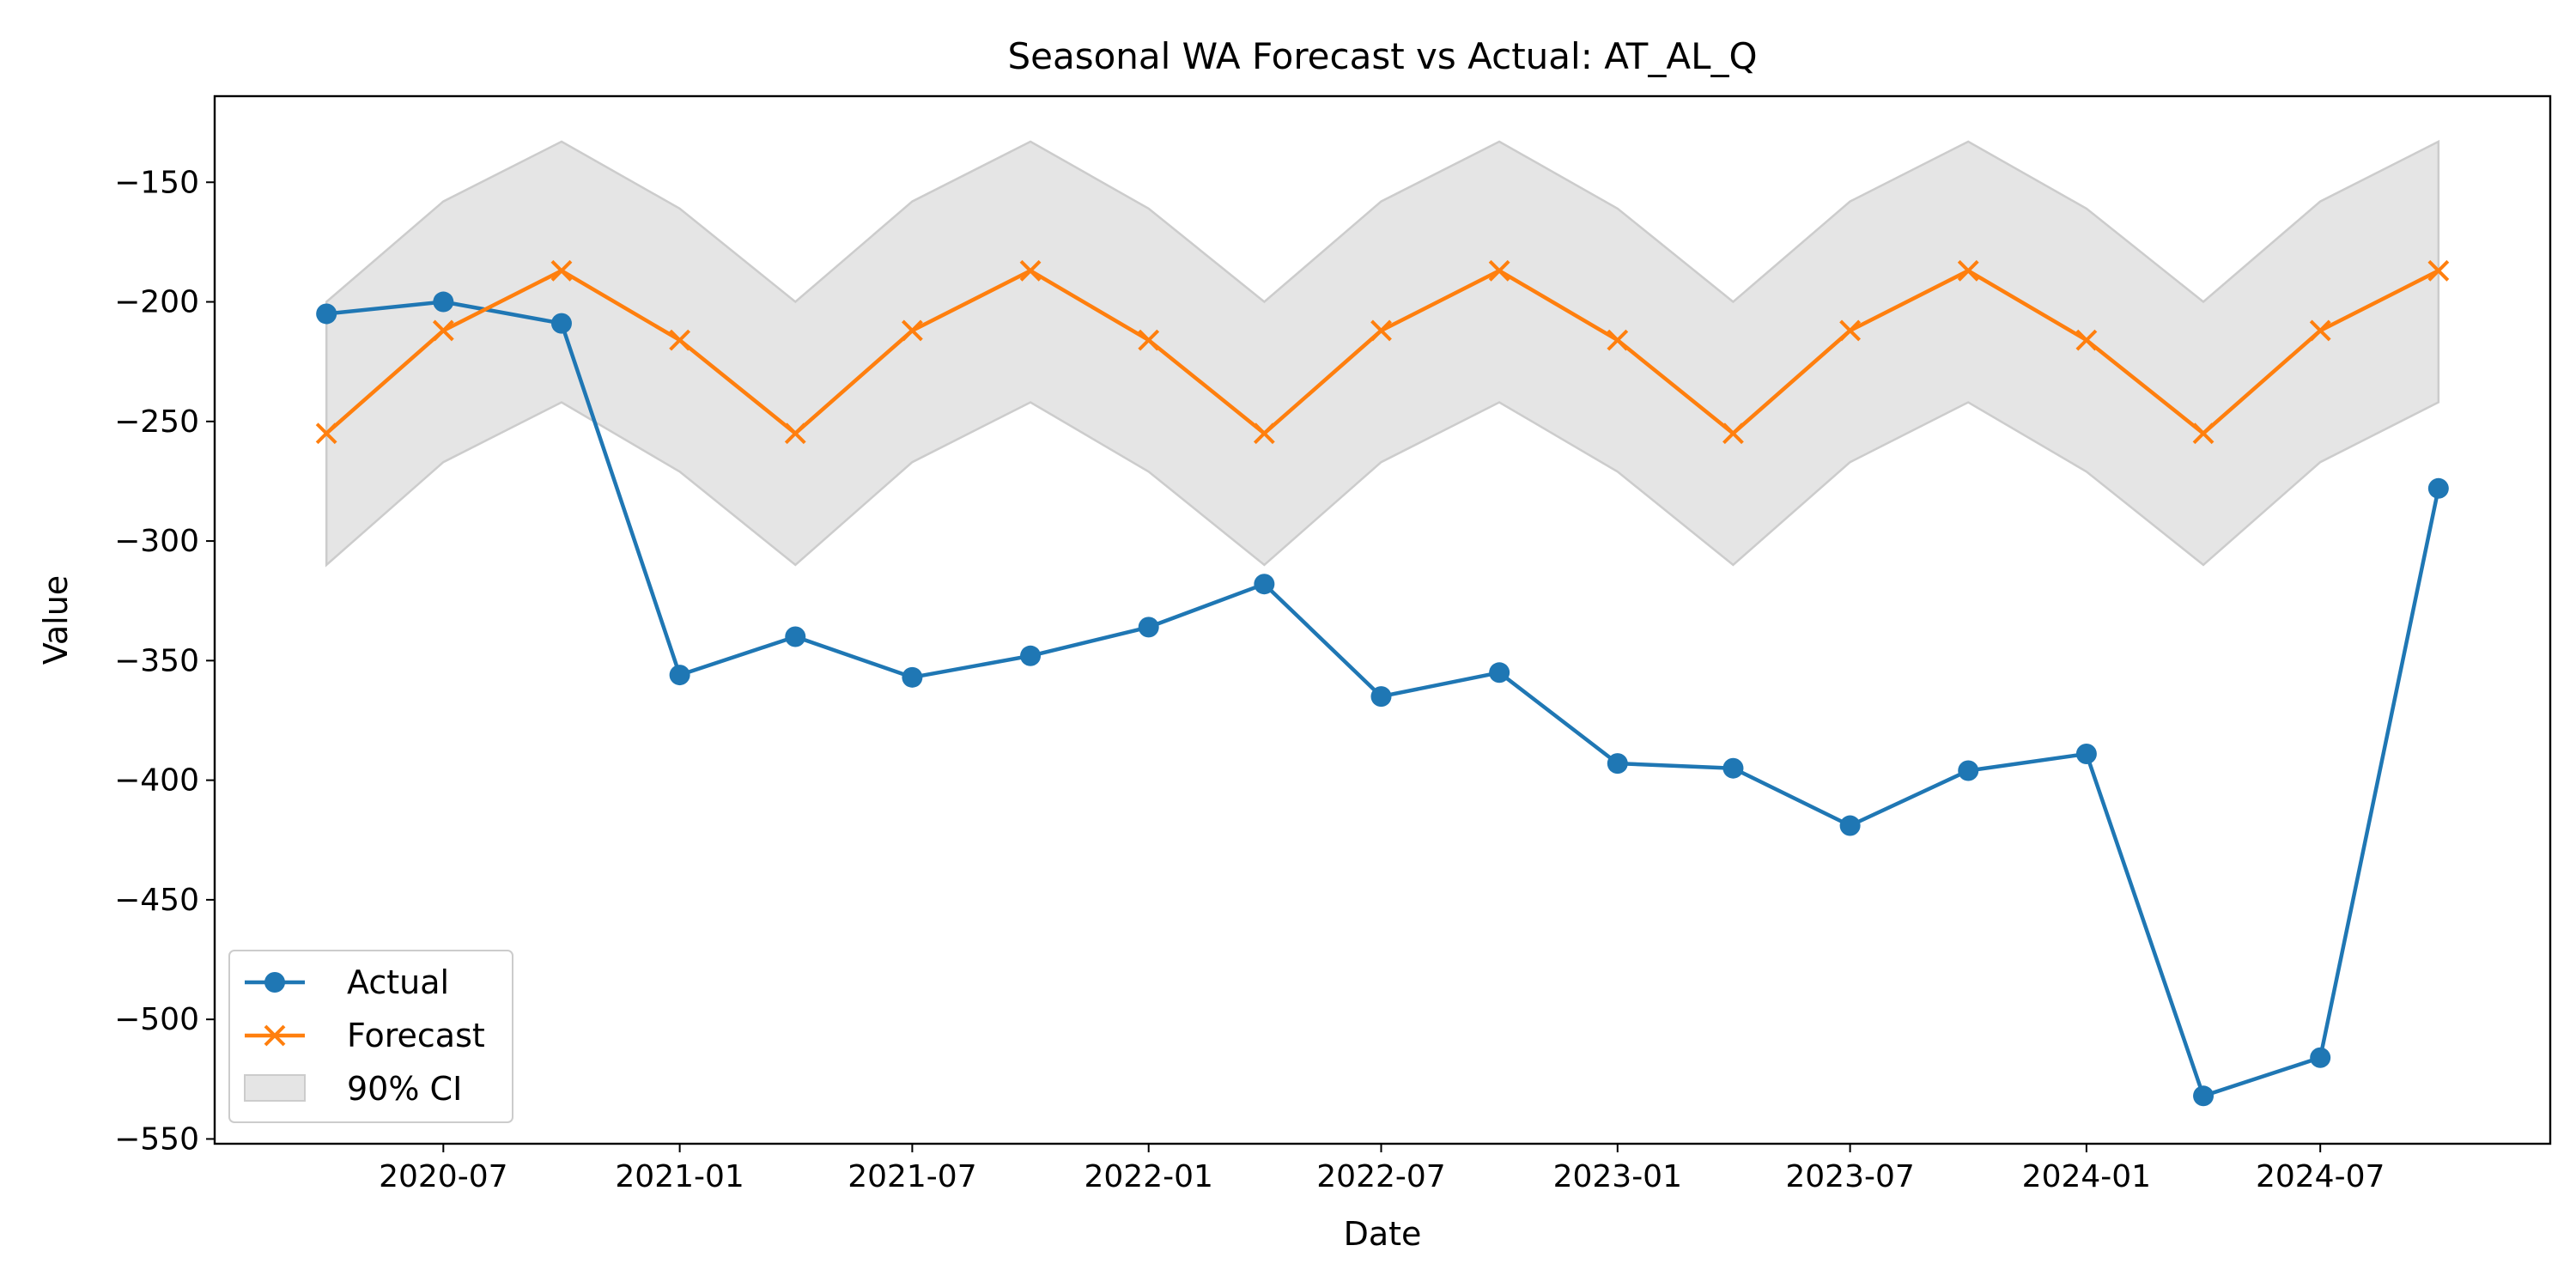 The width and height of the screenshot is (2576, 1288). I want to click on forecast-series, so click(1382, 352).